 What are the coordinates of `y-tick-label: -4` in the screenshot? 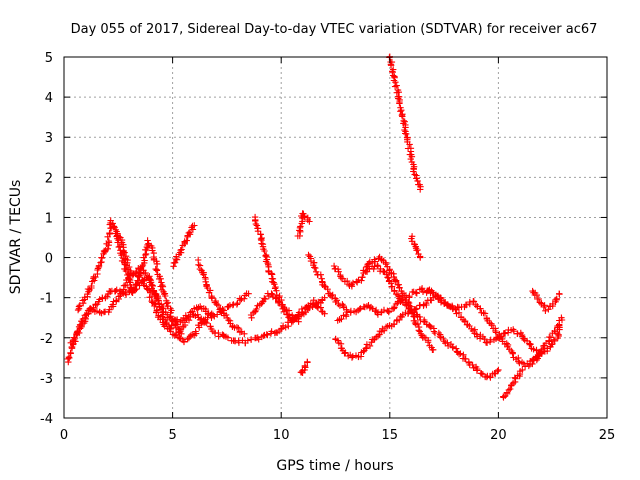 It's located at (46, 419).